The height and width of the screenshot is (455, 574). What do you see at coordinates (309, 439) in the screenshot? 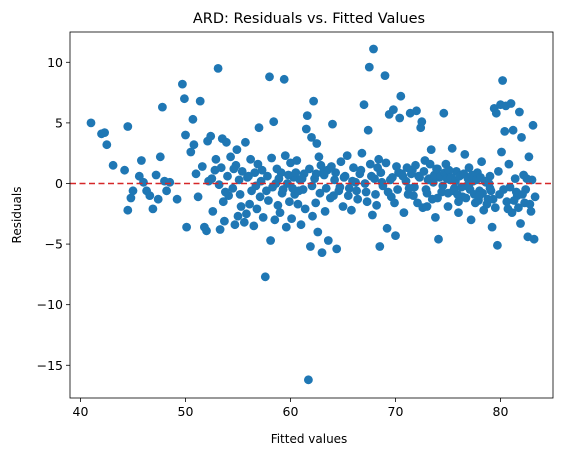
I see `x-axis-label: Fitted values` at bounding box center [309, 439].